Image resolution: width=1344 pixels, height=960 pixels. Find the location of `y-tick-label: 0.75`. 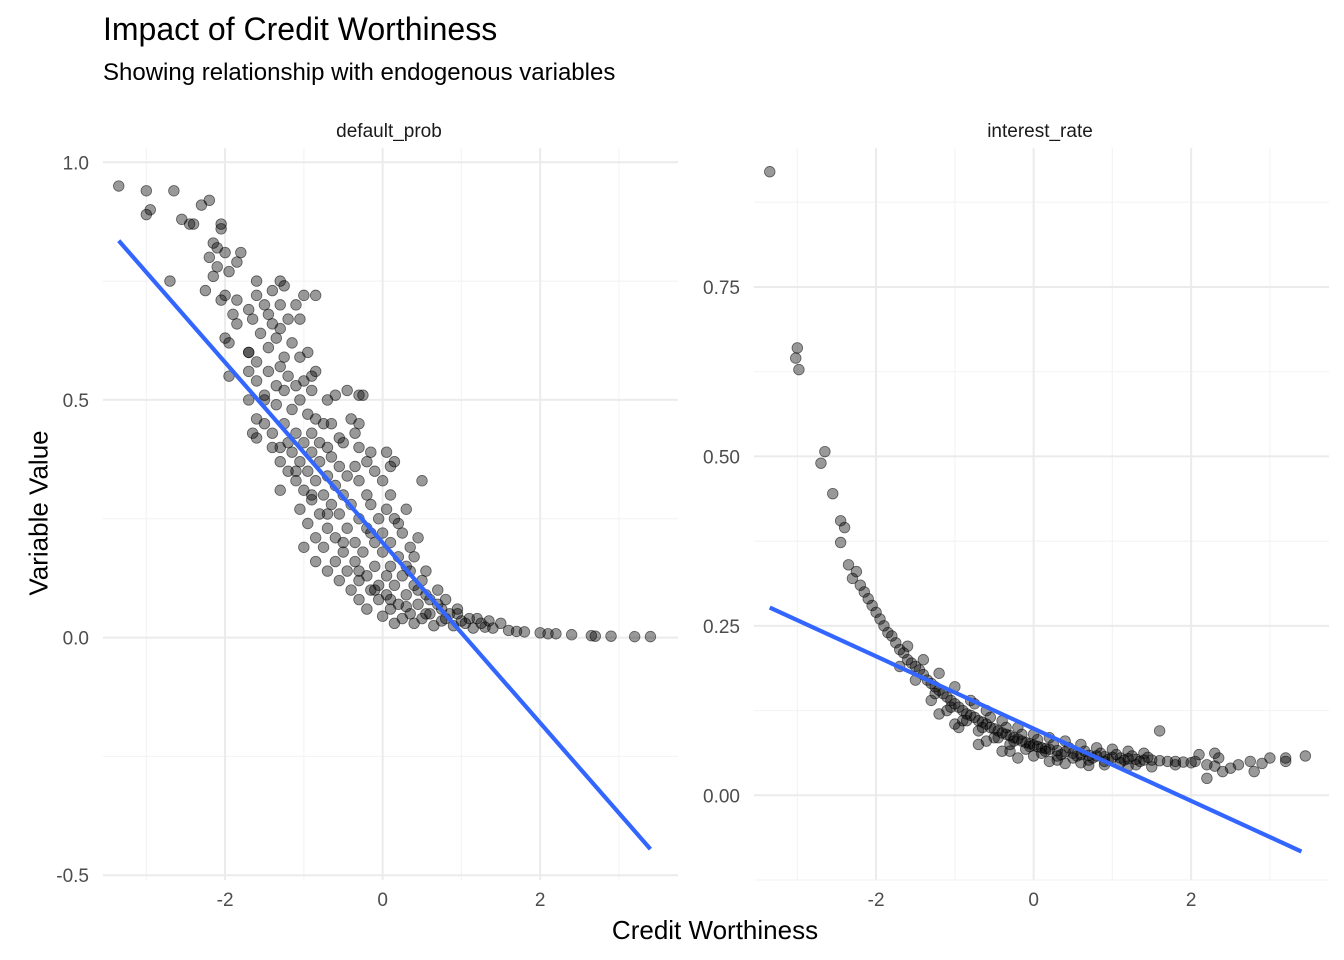

y-tick-label: 0.75 is located at coordinates (721, 288).